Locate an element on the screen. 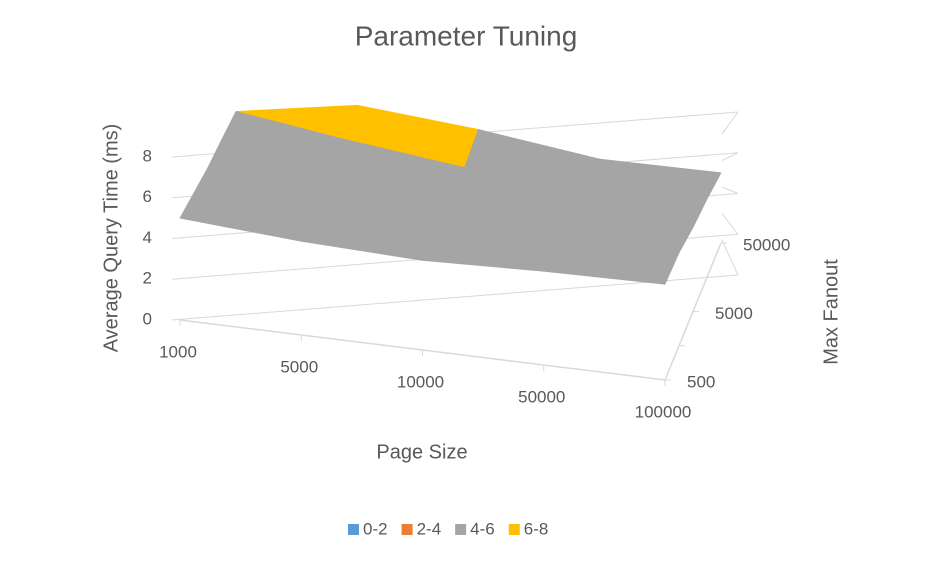 This screenshot has height=562, width=928. z-tick-label: 0 is located at coordinates (147, 318).